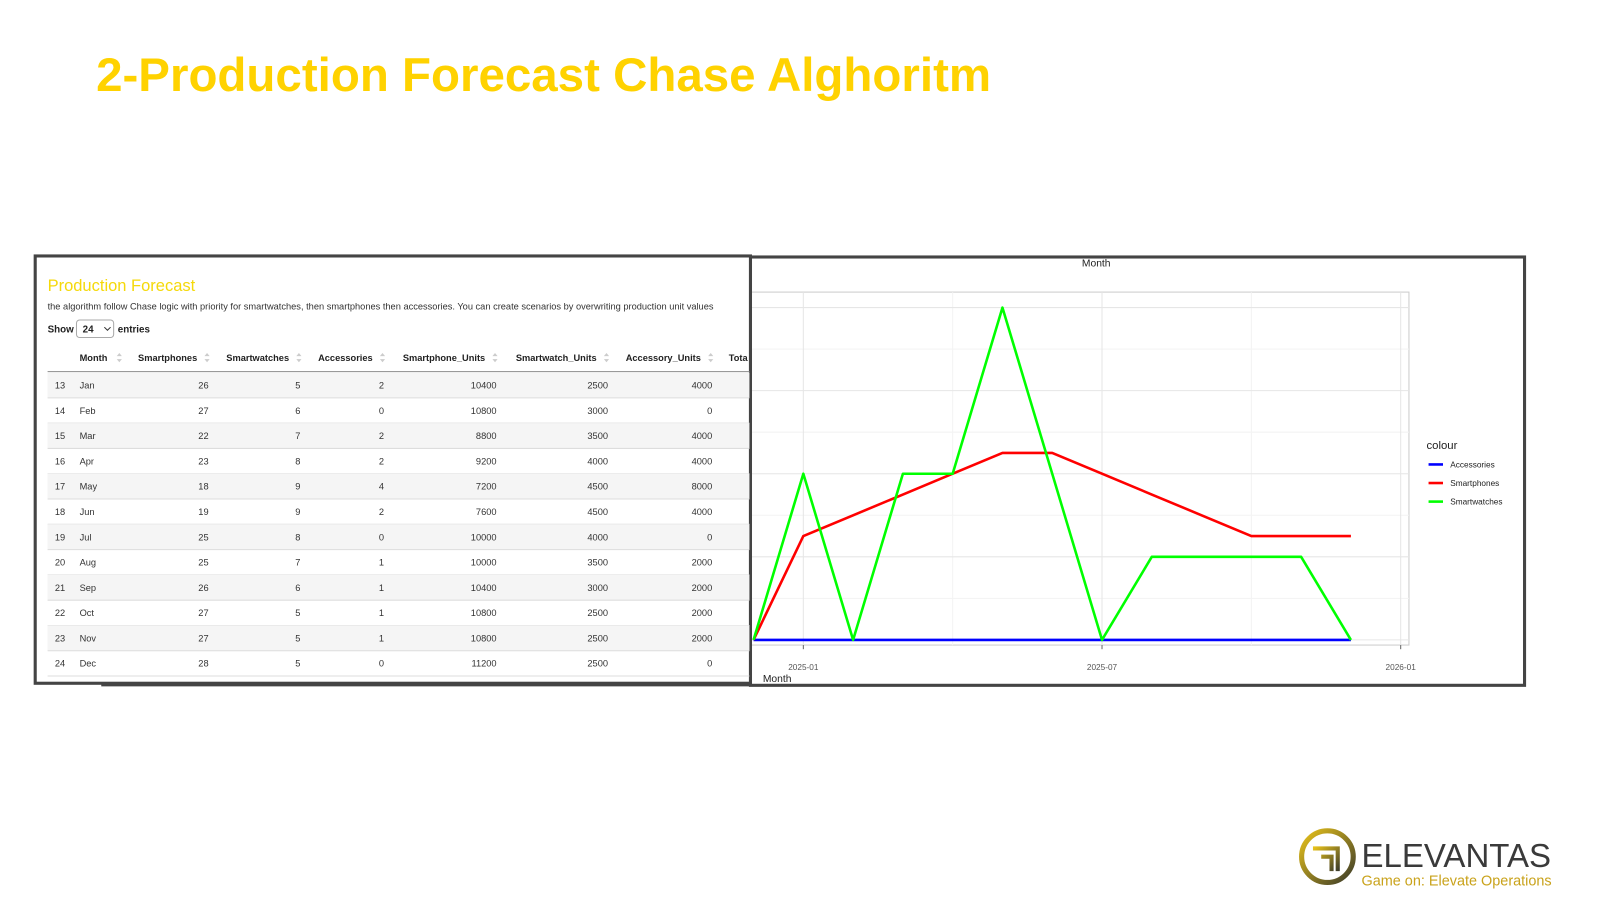  What do you see at coordinates (597, 512) in the screenshot?
I see `table-cell: 4500` at bounding box center [597, 512].